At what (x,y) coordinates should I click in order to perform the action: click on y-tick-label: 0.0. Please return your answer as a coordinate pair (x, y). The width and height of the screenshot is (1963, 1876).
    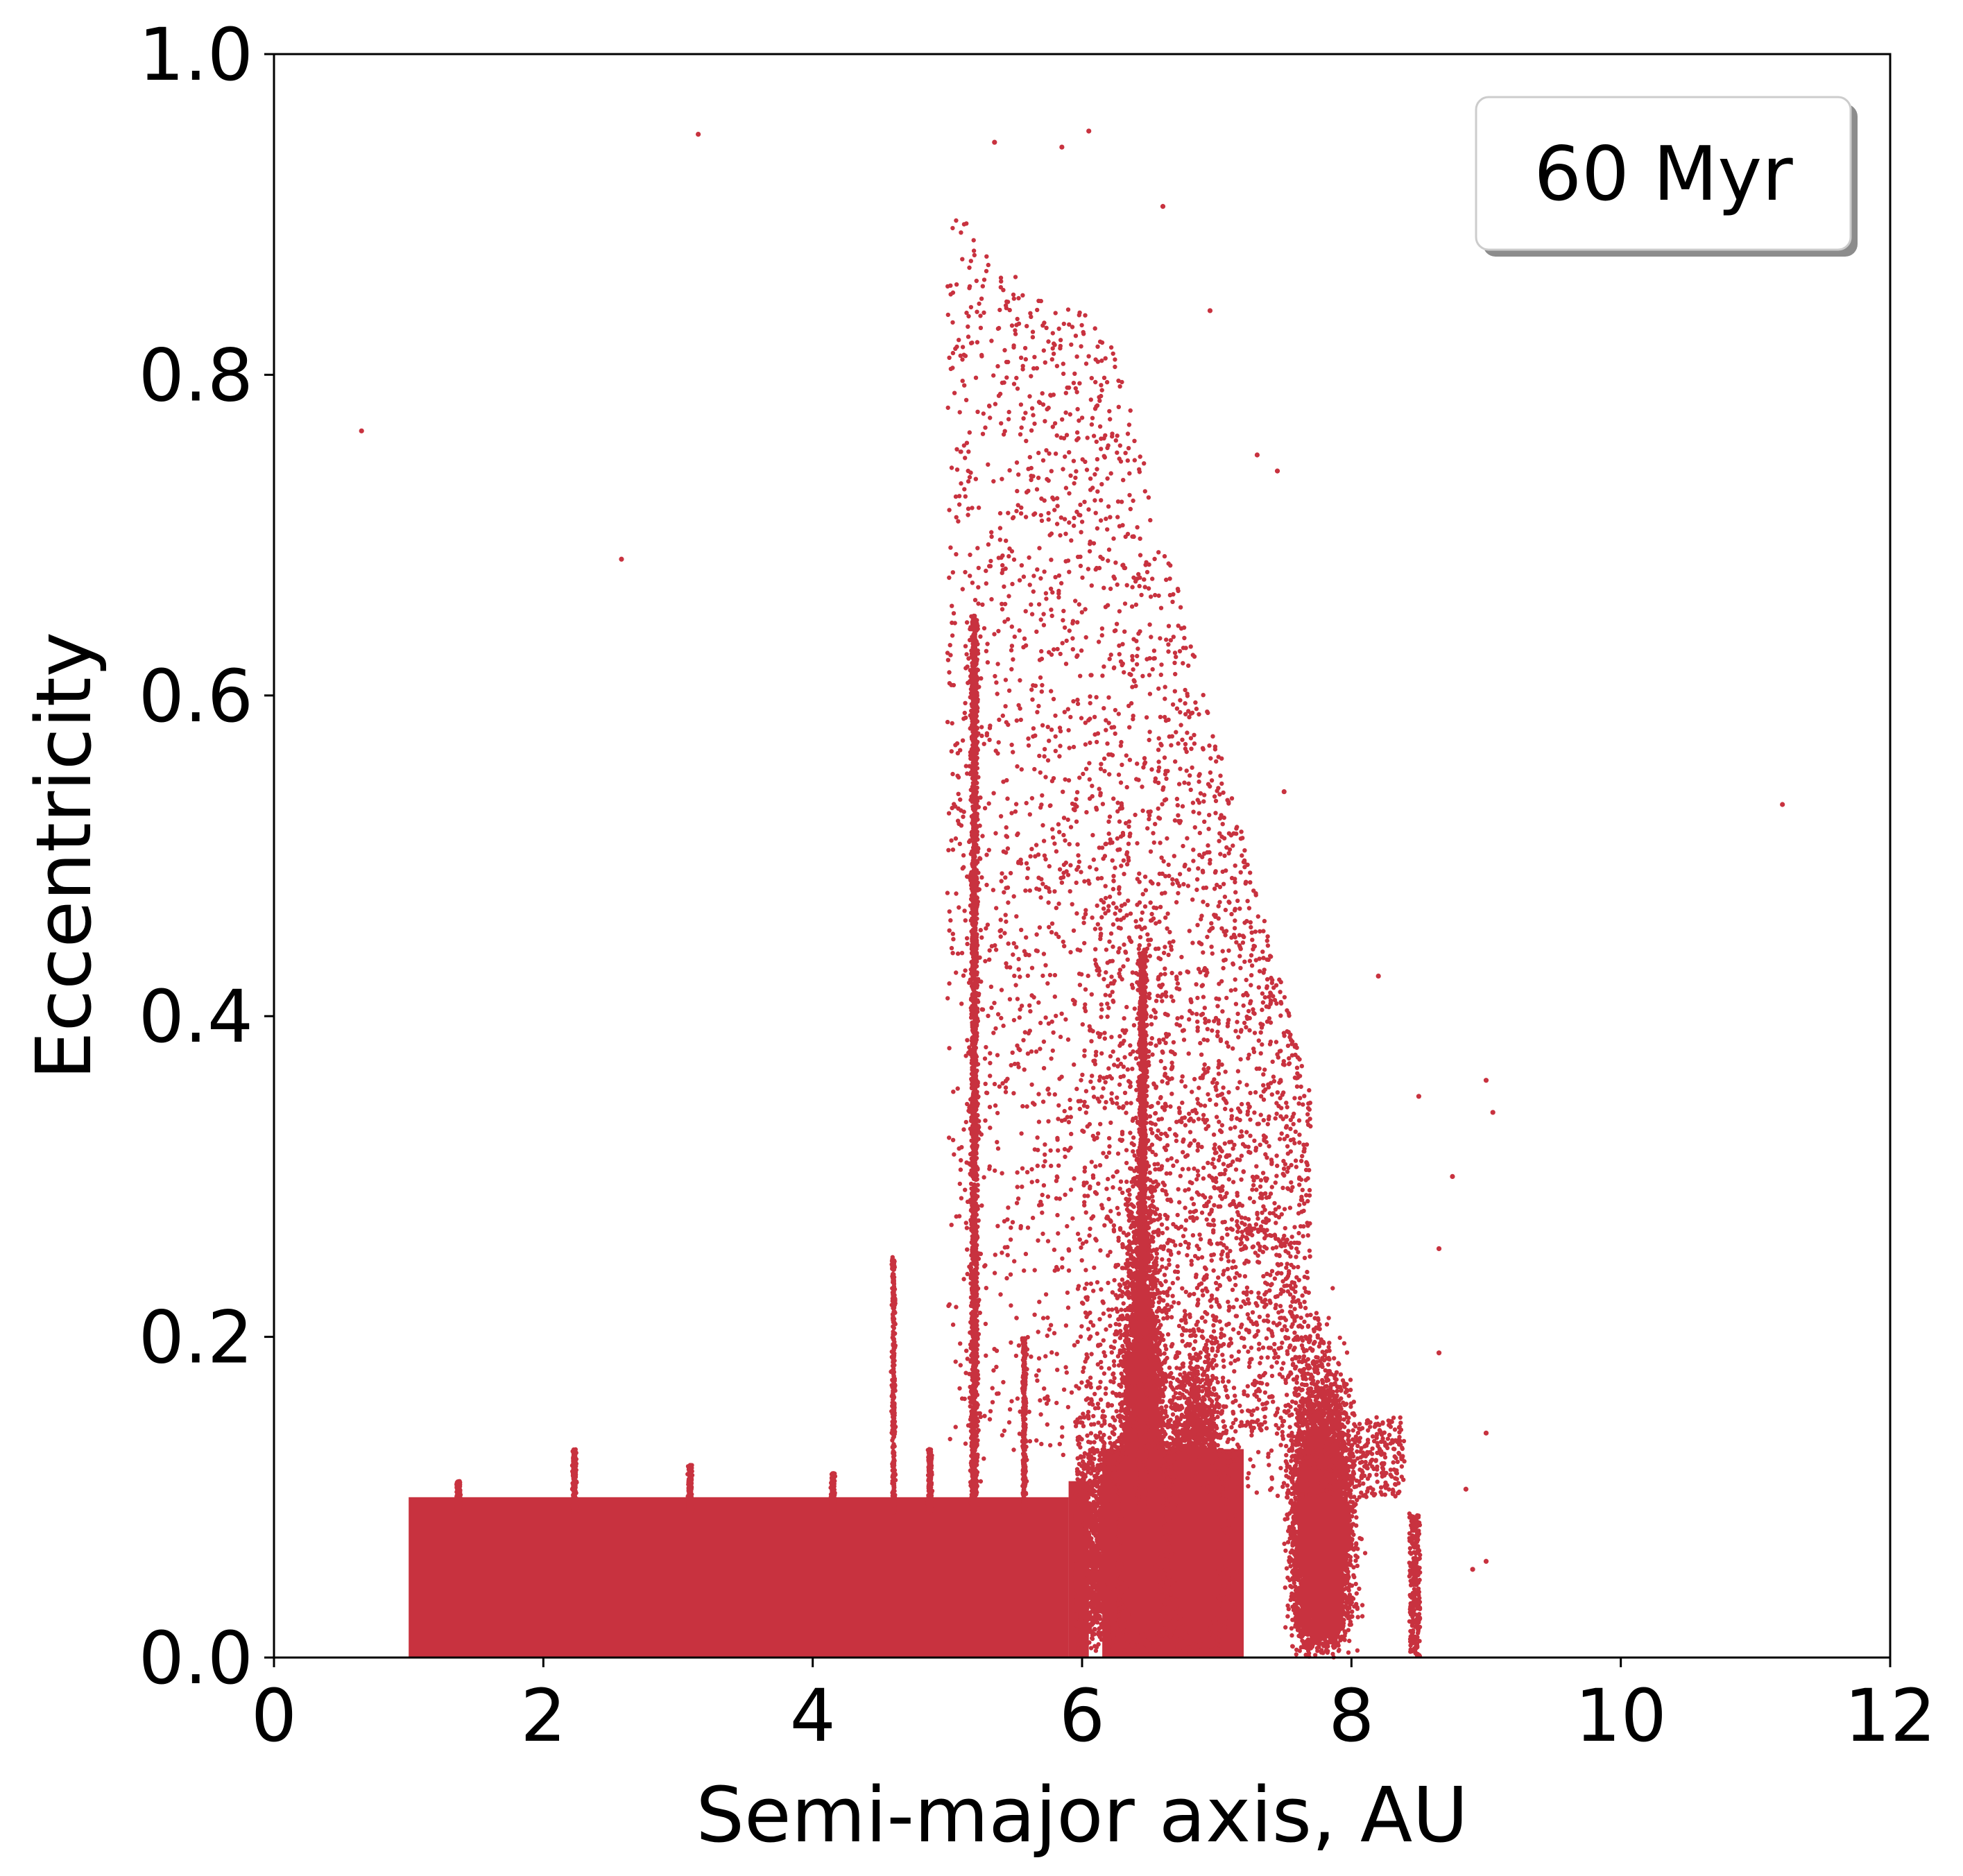
    Looking at the image, I should click on (196, 1658).